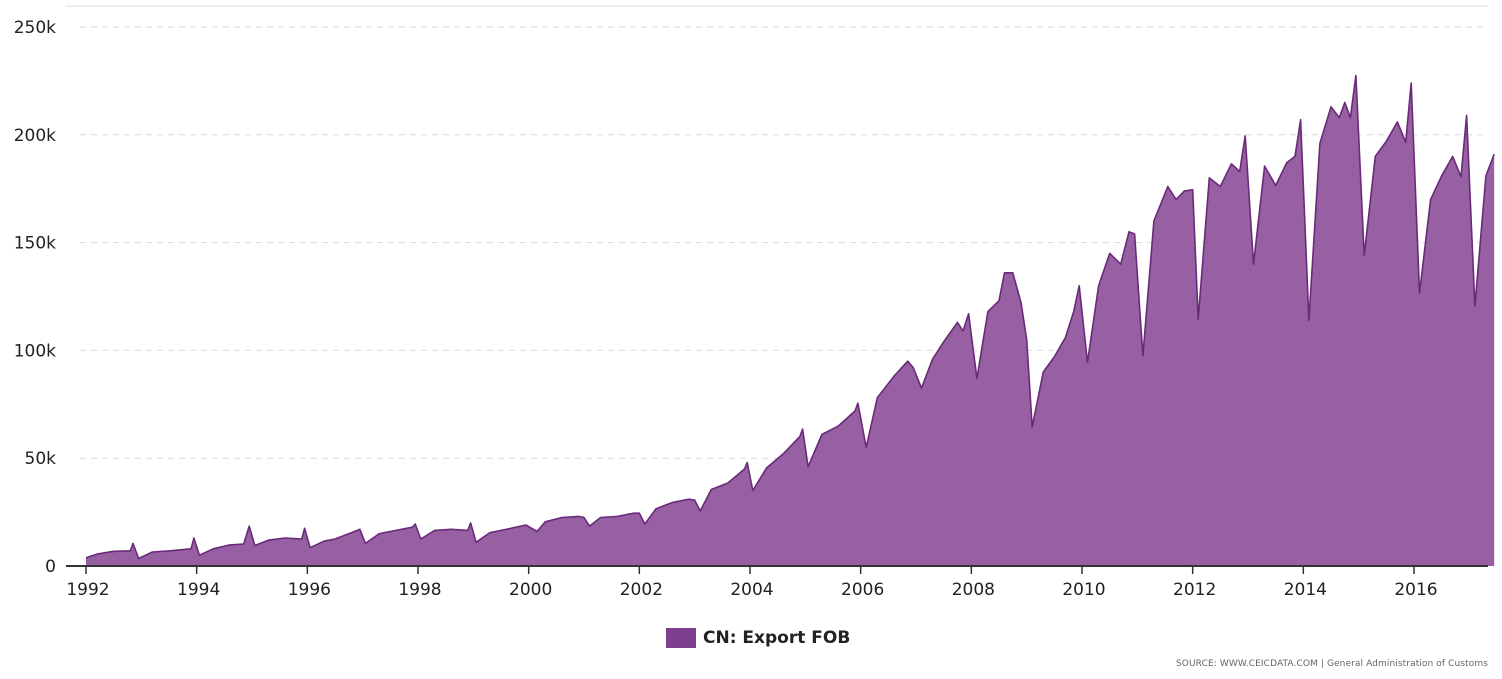 Image resolution: width=1502 pixels, height=679 pixels. Describe the element at coordinates (35, 28) in the screenshot. I see `y-tick-label: 250k` at that location.